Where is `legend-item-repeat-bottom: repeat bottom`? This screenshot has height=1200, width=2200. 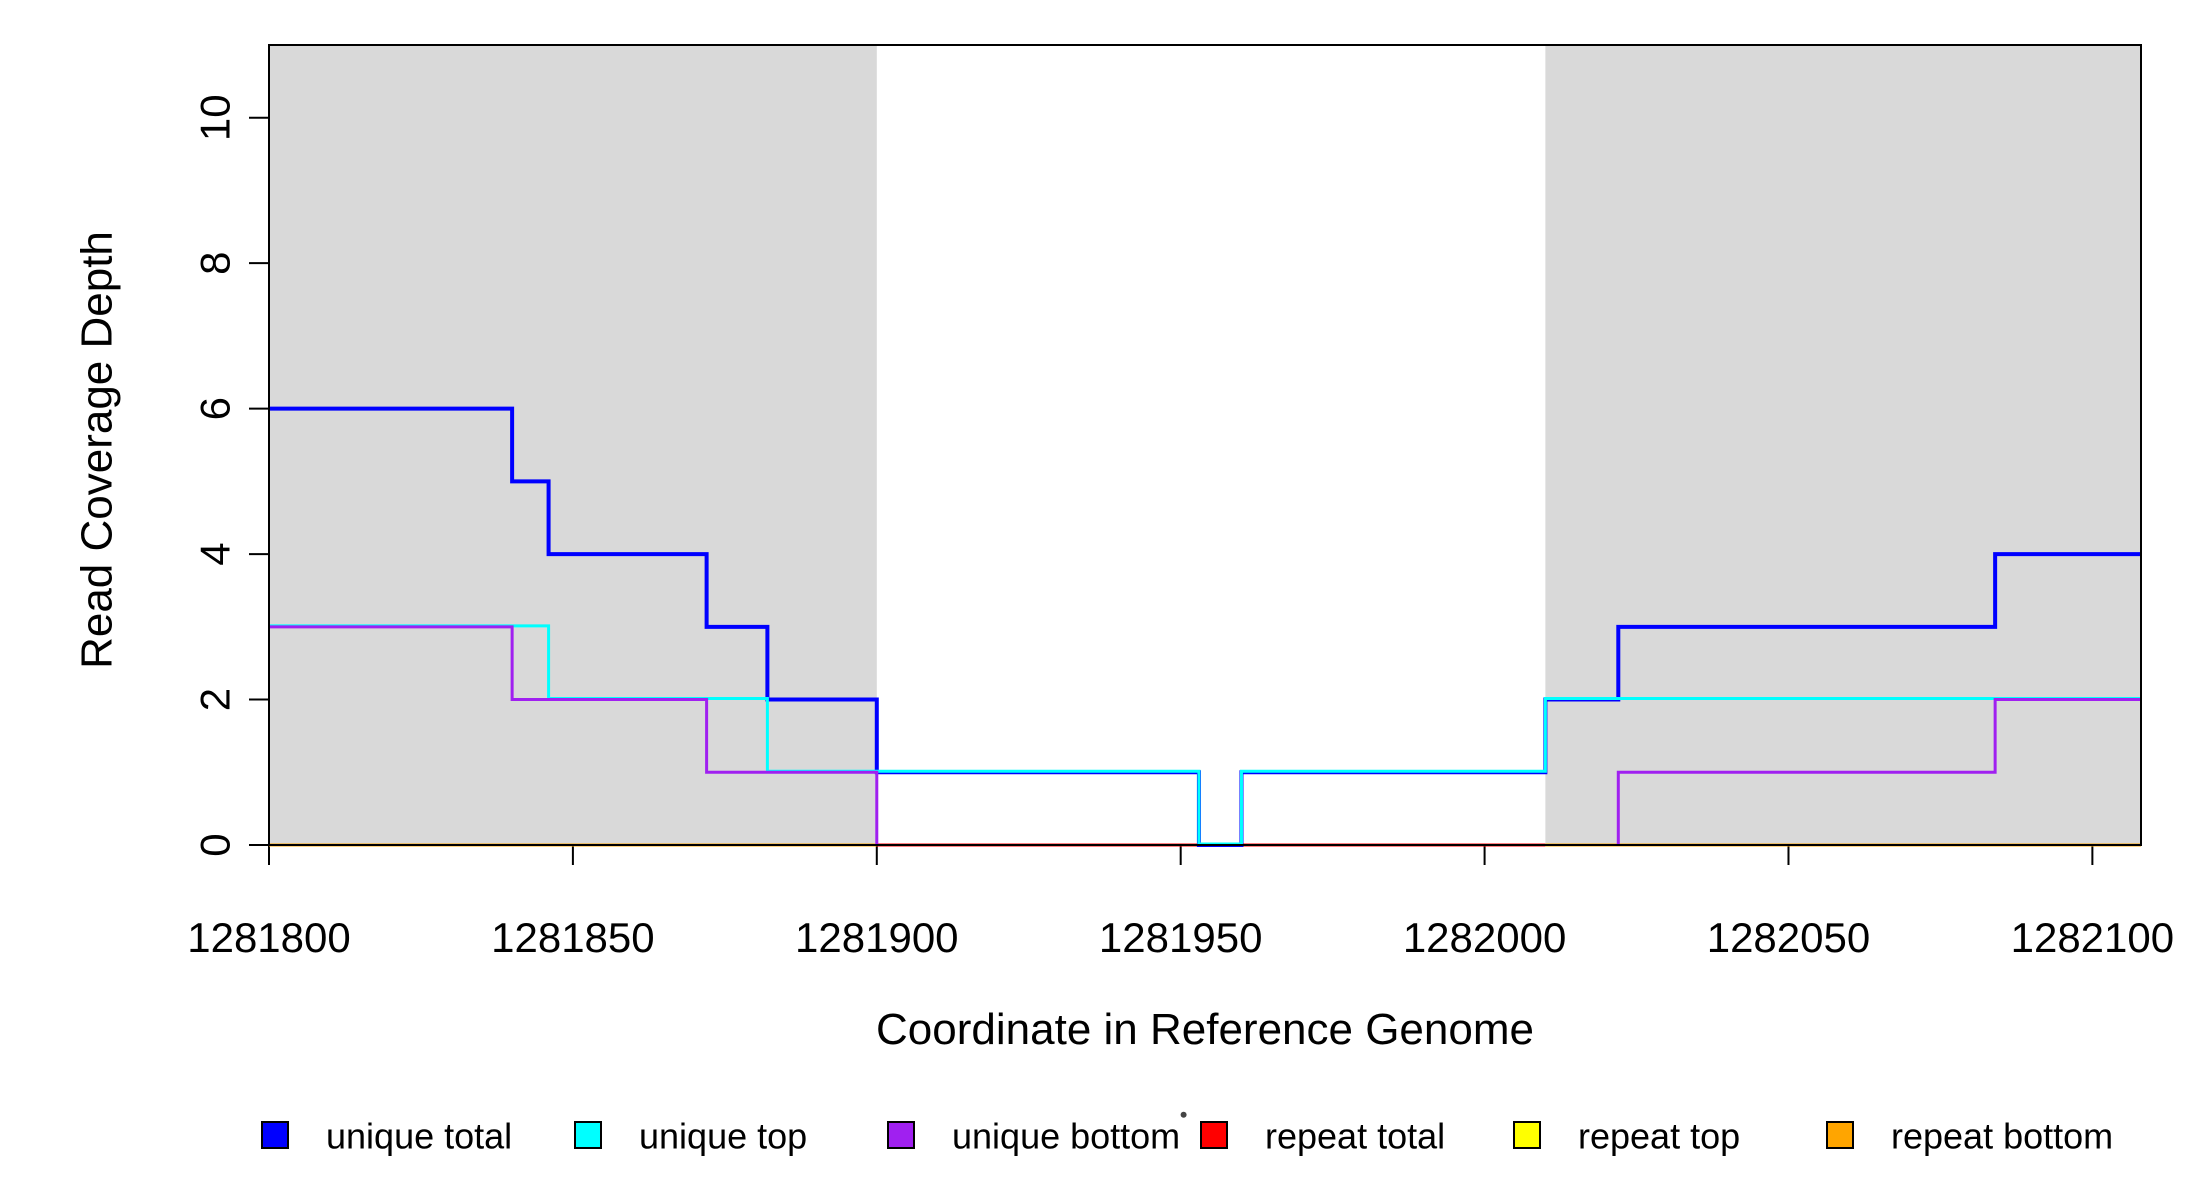 legend-item-repeat-bottom: repeat bottom is located at coordinates (1969, 1136).